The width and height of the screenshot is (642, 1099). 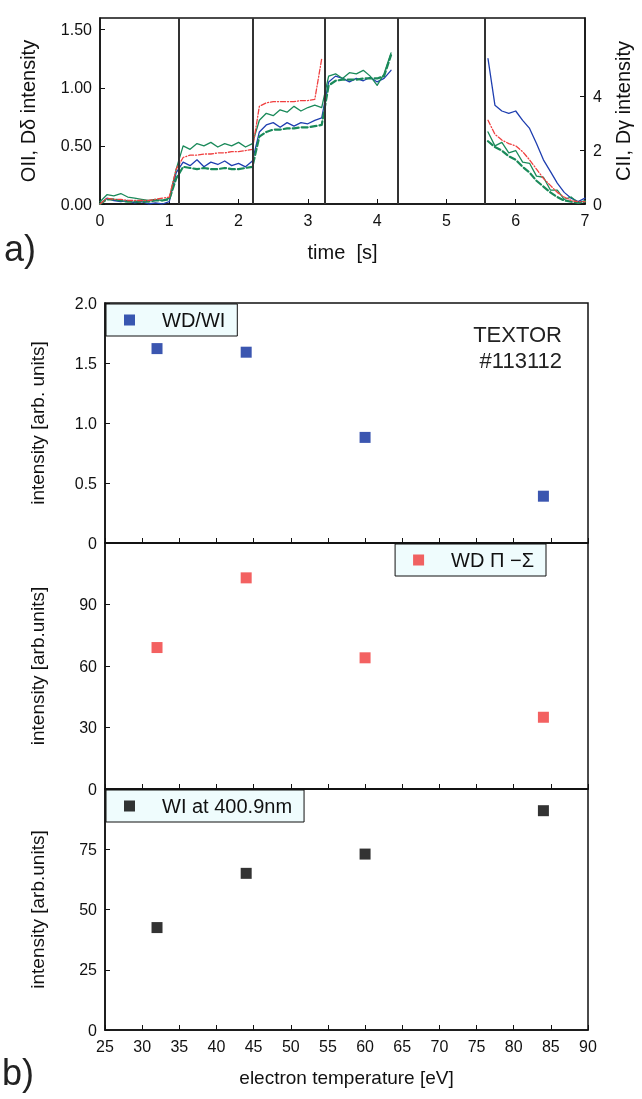 What do you see at coordinates (88, 604) in the screenshot?
I see `y-tick-label: 90` at bounding box center [88, 604].